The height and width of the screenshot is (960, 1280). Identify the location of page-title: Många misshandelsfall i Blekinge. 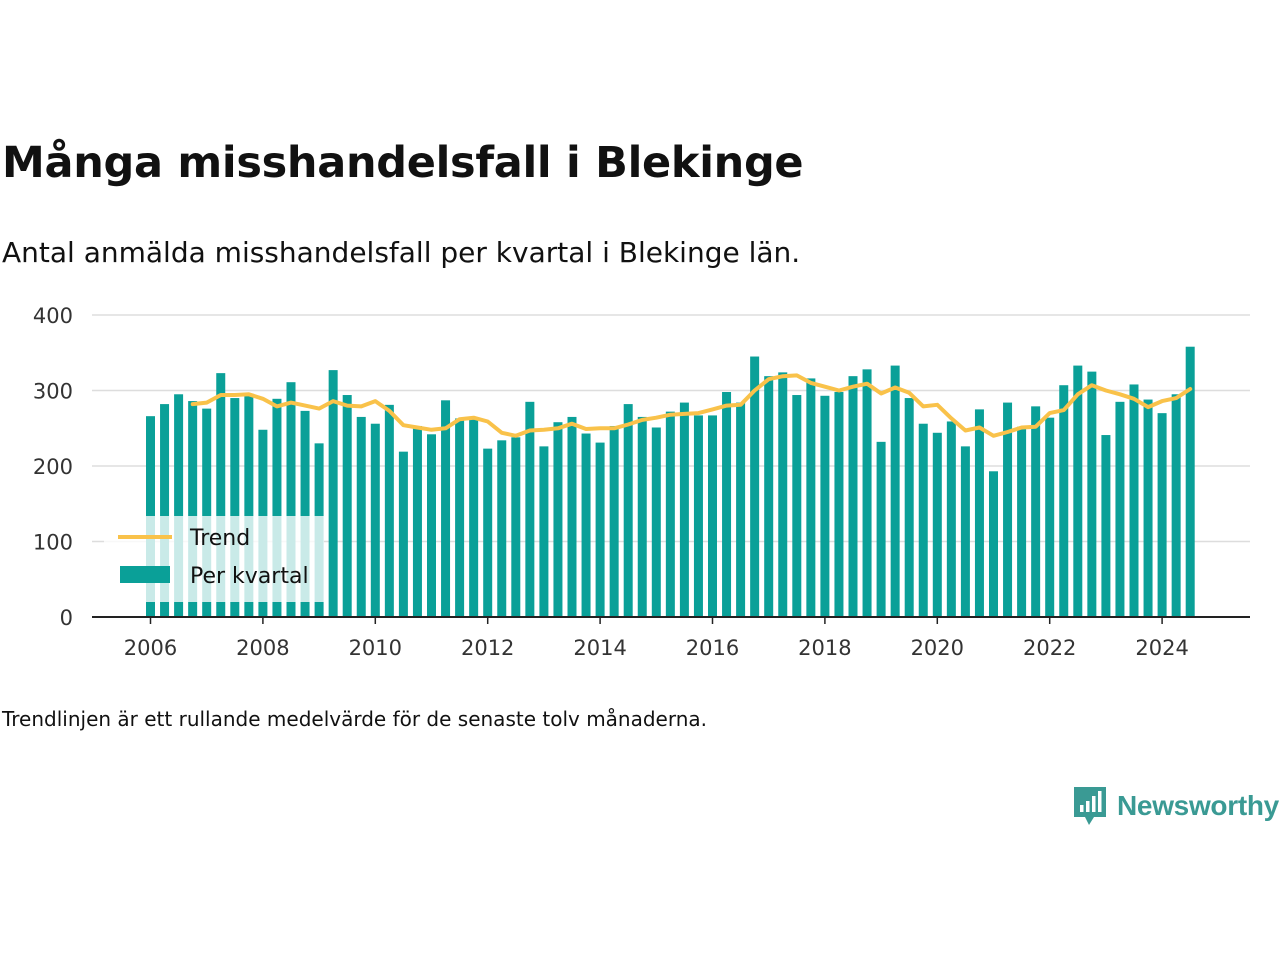
(403, 163).